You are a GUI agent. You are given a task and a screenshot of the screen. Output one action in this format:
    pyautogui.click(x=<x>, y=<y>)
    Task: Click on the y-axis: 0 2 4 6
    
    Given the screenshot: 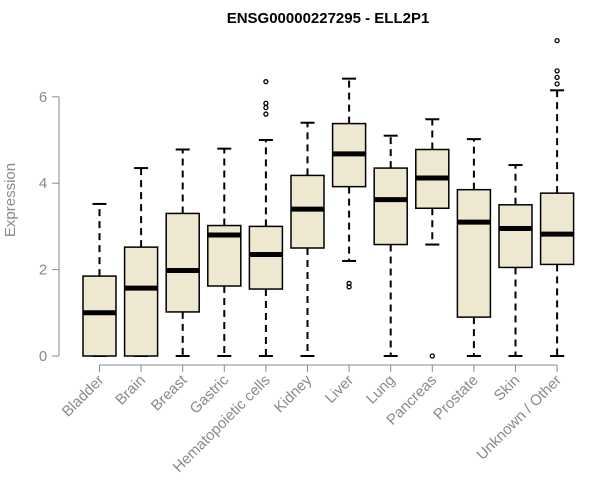 What is the action you would take?
    pyautogui.click(x=49, y=227)
    